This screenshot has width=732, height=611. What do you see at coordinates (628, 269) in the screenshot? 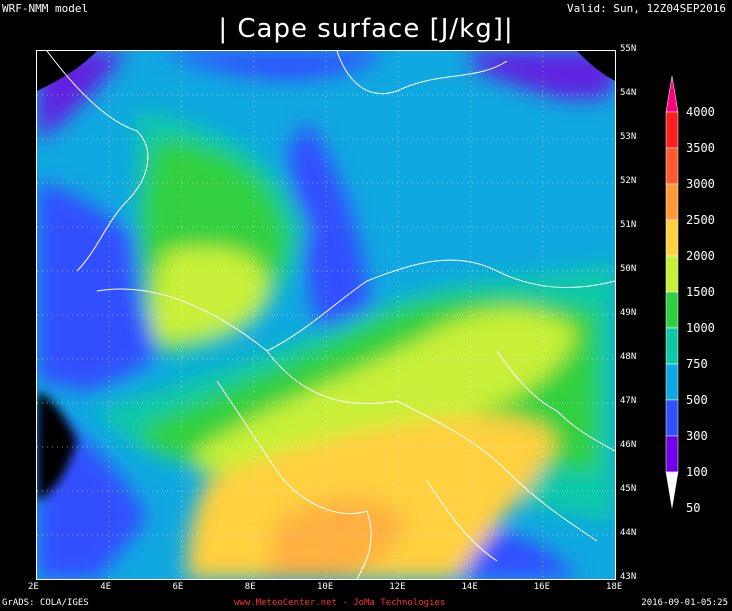
I see `lat-label: 50N` at bounding box center [628, 269].